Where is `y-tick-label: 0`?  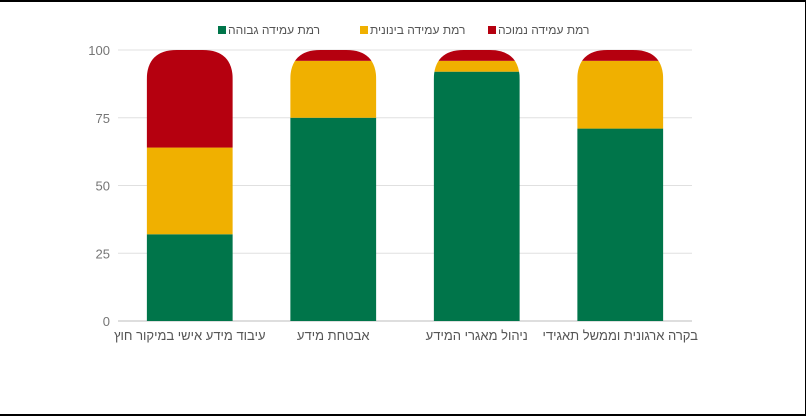 y-tick-label: 0 is located at coordinates (106, 321).